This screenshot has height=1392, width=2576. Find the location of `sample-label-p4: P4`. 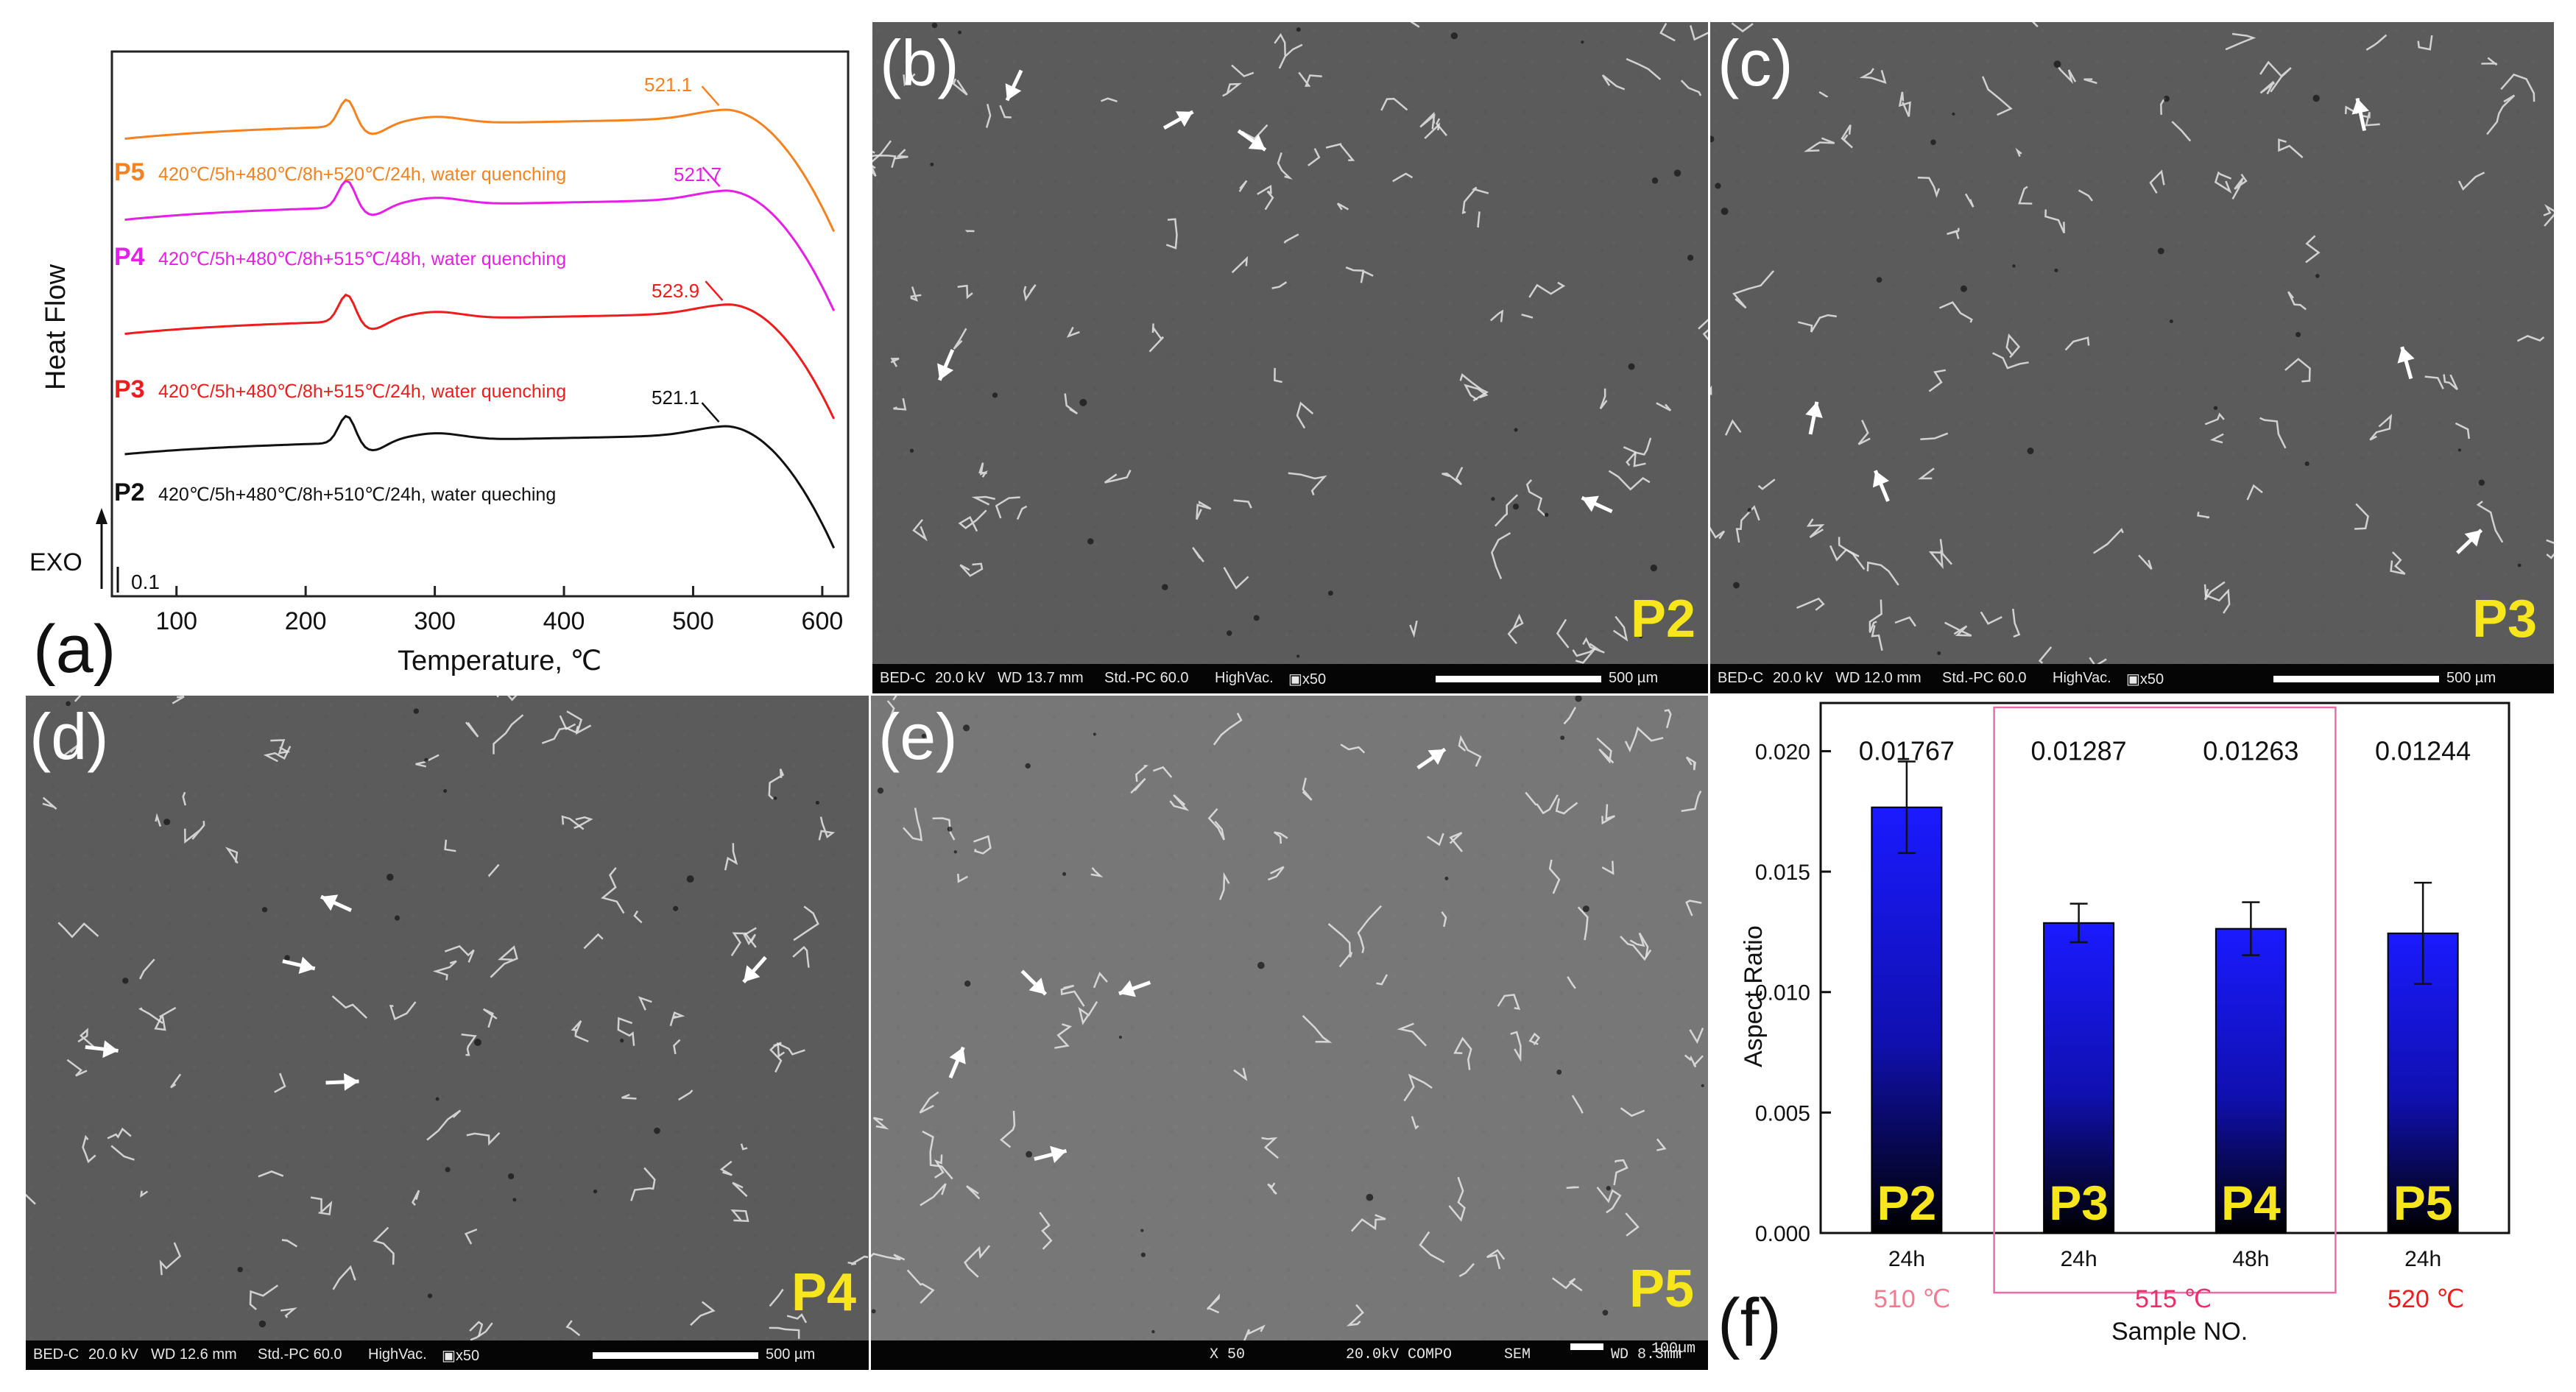

sample-label-p4: P4 is located at coordinates (824, 1292).